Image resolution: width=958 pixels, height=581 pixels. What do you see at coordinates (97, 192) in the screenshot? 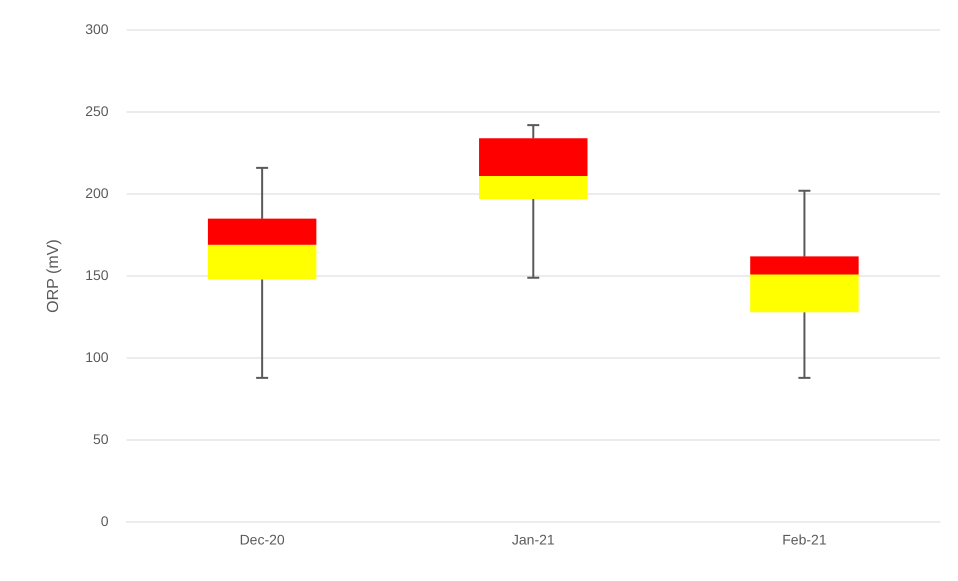
I see `y-tick-label: 200` at bounding box center [97, 192].